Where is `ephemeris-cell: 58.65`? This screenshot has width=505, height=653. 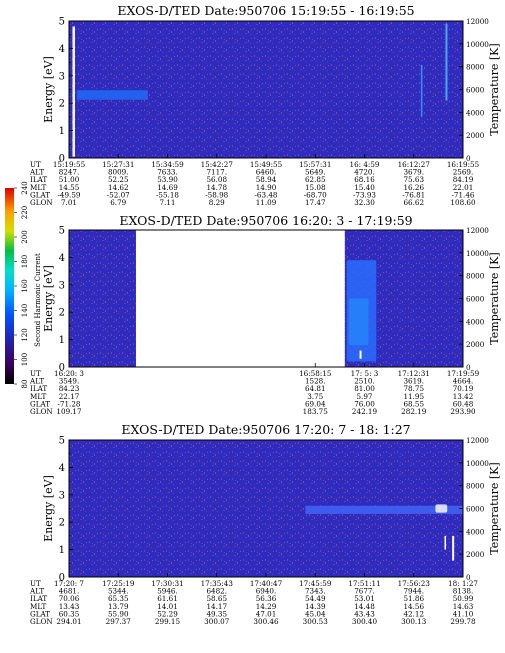
ephemeris-cell: 58.65 is located at coordinates (216, 598).